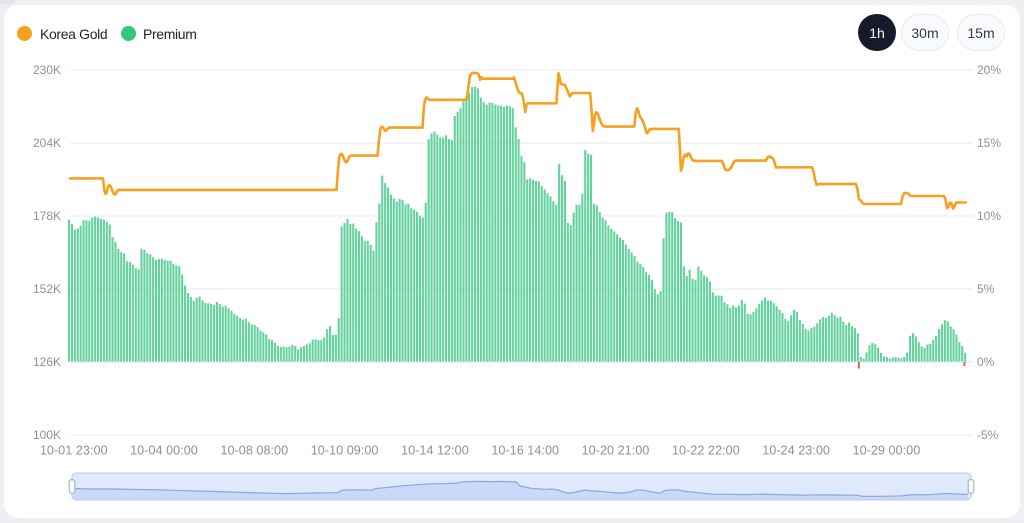 The height and width of the screenshot is (523, 1024). I want to click on svg-text: 10-22 22:00, so click(706, 451).